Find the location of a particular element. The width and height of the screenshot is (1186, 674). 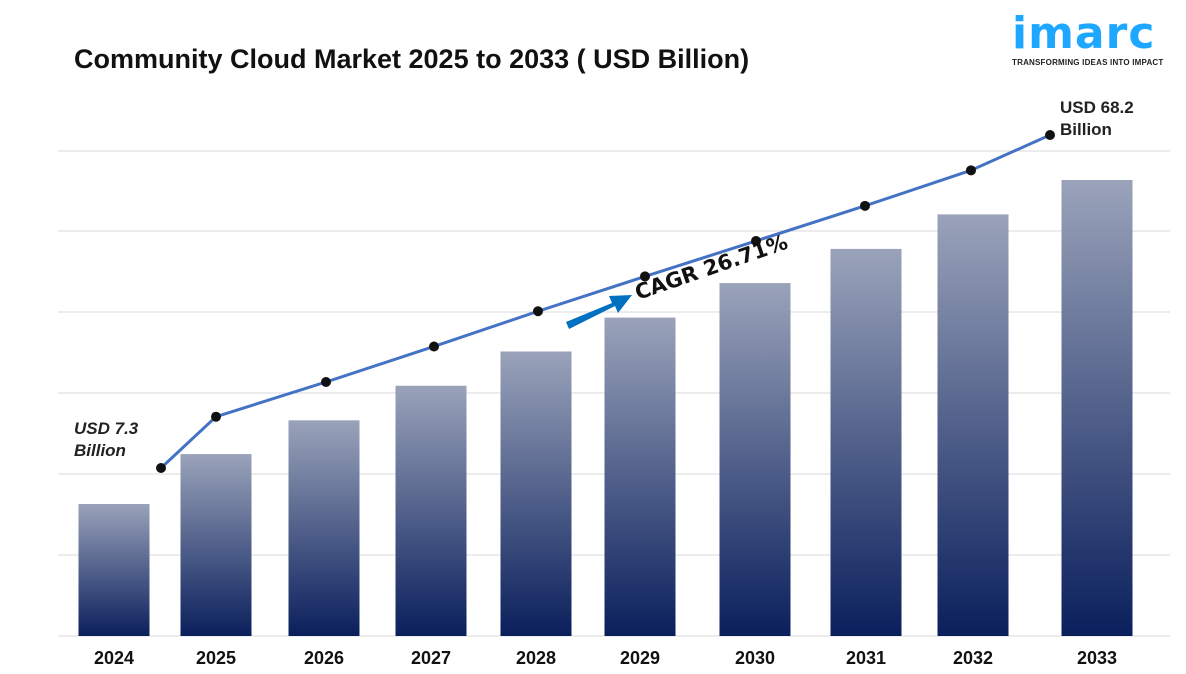

imarc-logo: imarc TRANSFORMING IDEAS INTO IMPACT is located at coordinates (1092, 38).